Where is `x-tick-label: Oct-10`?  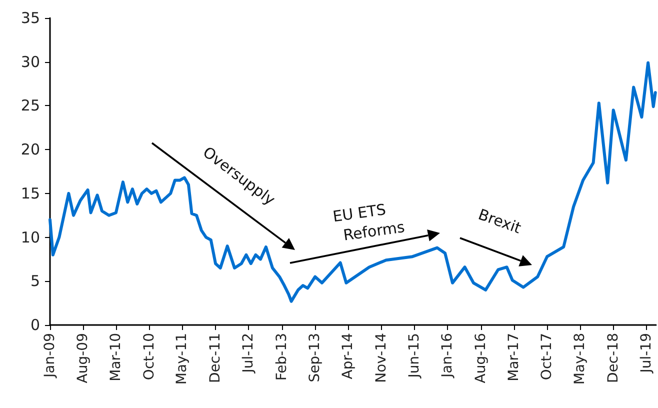 x-tick-label: Oct-10 is located at coordinates (149, 356).